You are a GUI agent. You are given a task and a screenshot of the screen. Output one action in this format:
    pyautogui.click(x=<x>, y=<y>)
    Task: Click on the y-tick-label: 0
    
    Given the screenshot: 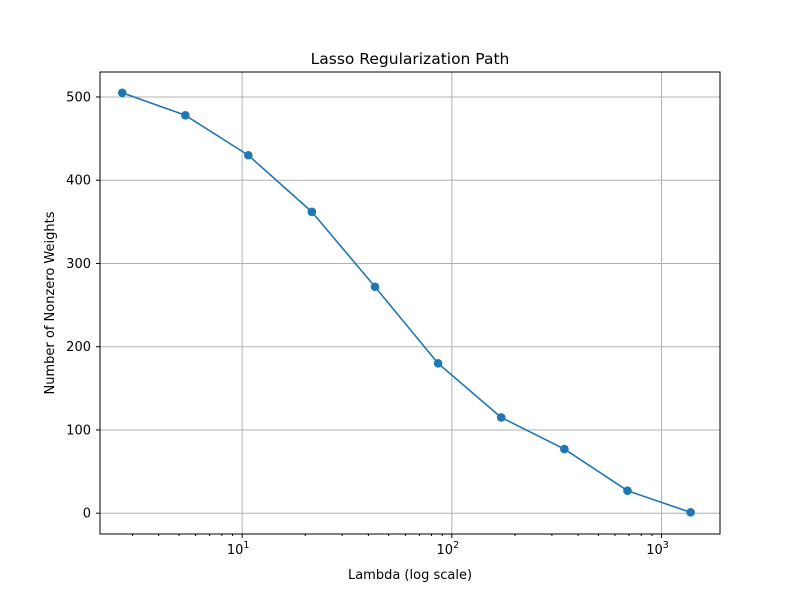 What is the action you would take?
    pyautogui.click(x=87, y=514)
    